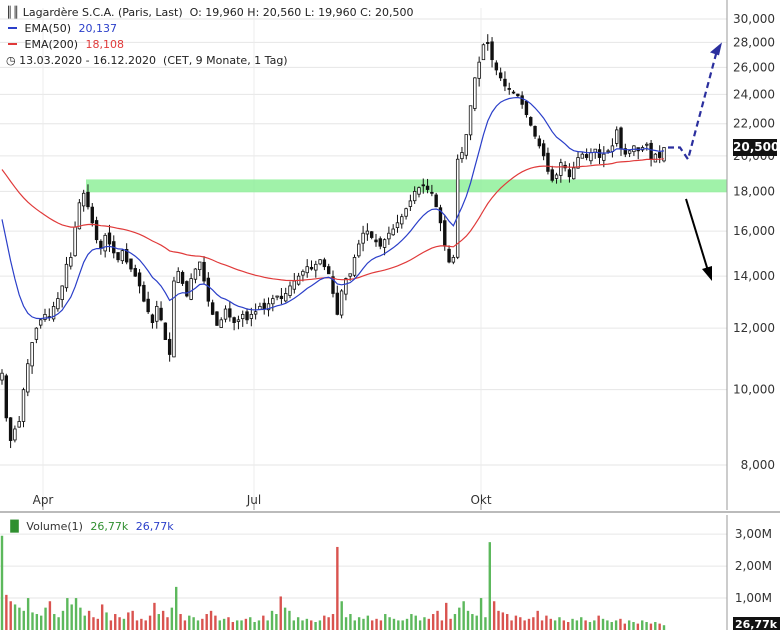 The width and height of the screenshot is (780, 630). What do you see at coordinates (12, 44) in the screenshot?
I see `ema200-swatch-icon` at bounding box center [12, 44].